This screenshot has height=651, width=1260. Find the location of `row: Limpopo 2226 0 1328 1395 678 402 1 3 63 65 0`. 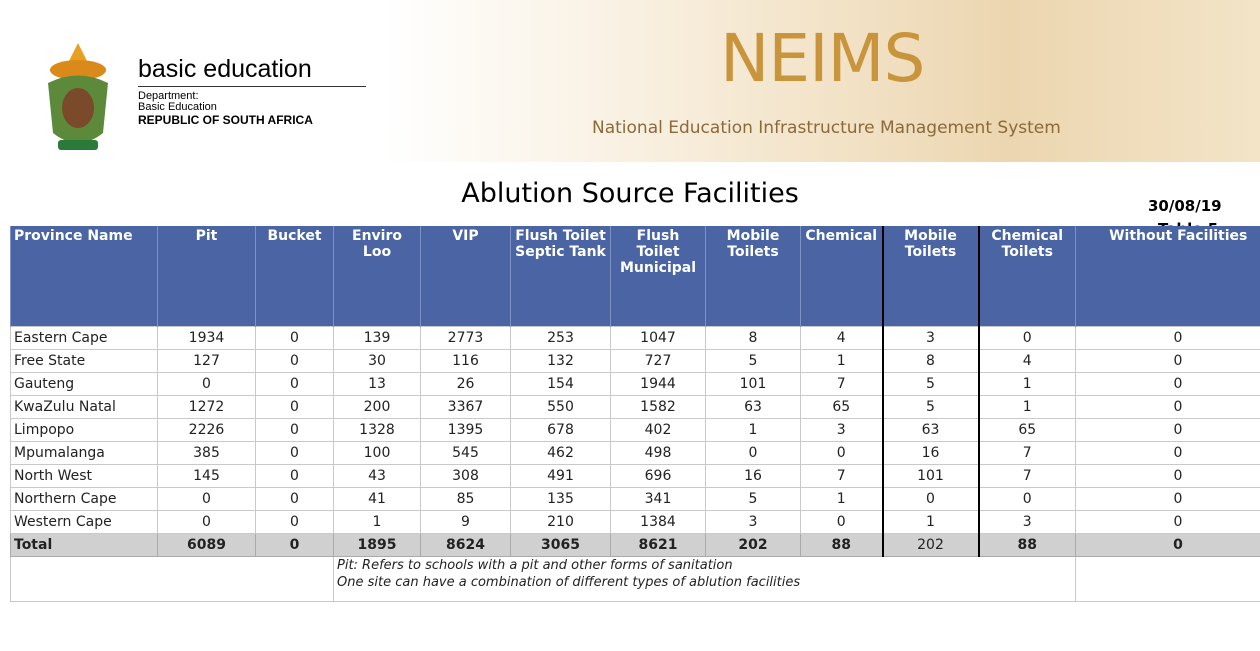

row: Limpopo 2226 0 1328 1395 678 402 1 3 63 65 0 is located at coordinates (635, 430).